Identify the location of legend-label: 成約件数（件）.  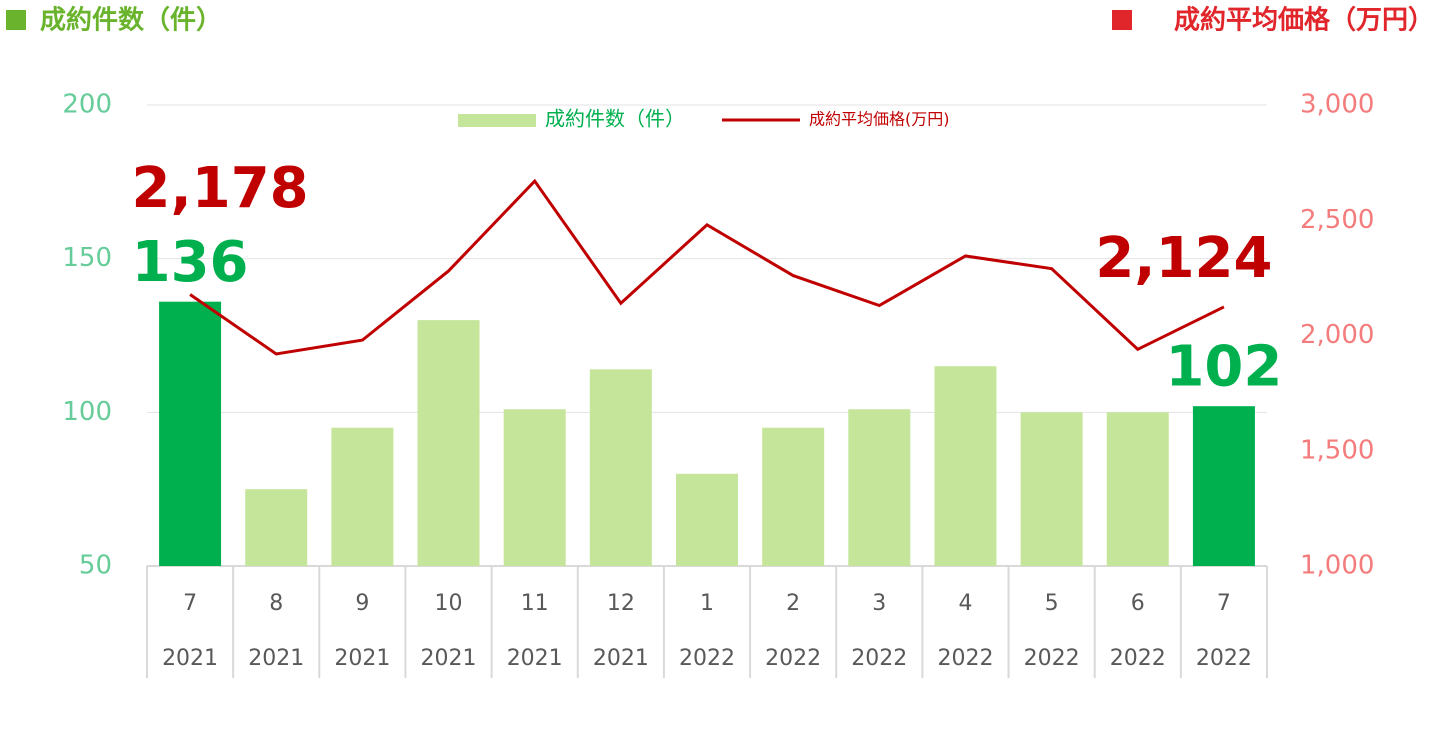
(615, 119).